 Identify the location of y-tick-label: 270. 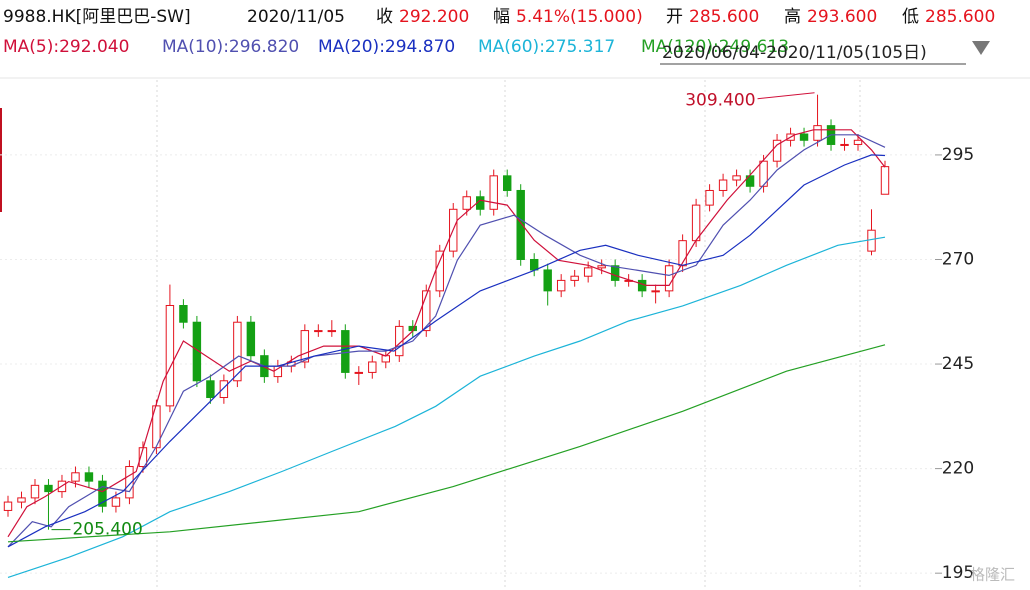
(958, 259).